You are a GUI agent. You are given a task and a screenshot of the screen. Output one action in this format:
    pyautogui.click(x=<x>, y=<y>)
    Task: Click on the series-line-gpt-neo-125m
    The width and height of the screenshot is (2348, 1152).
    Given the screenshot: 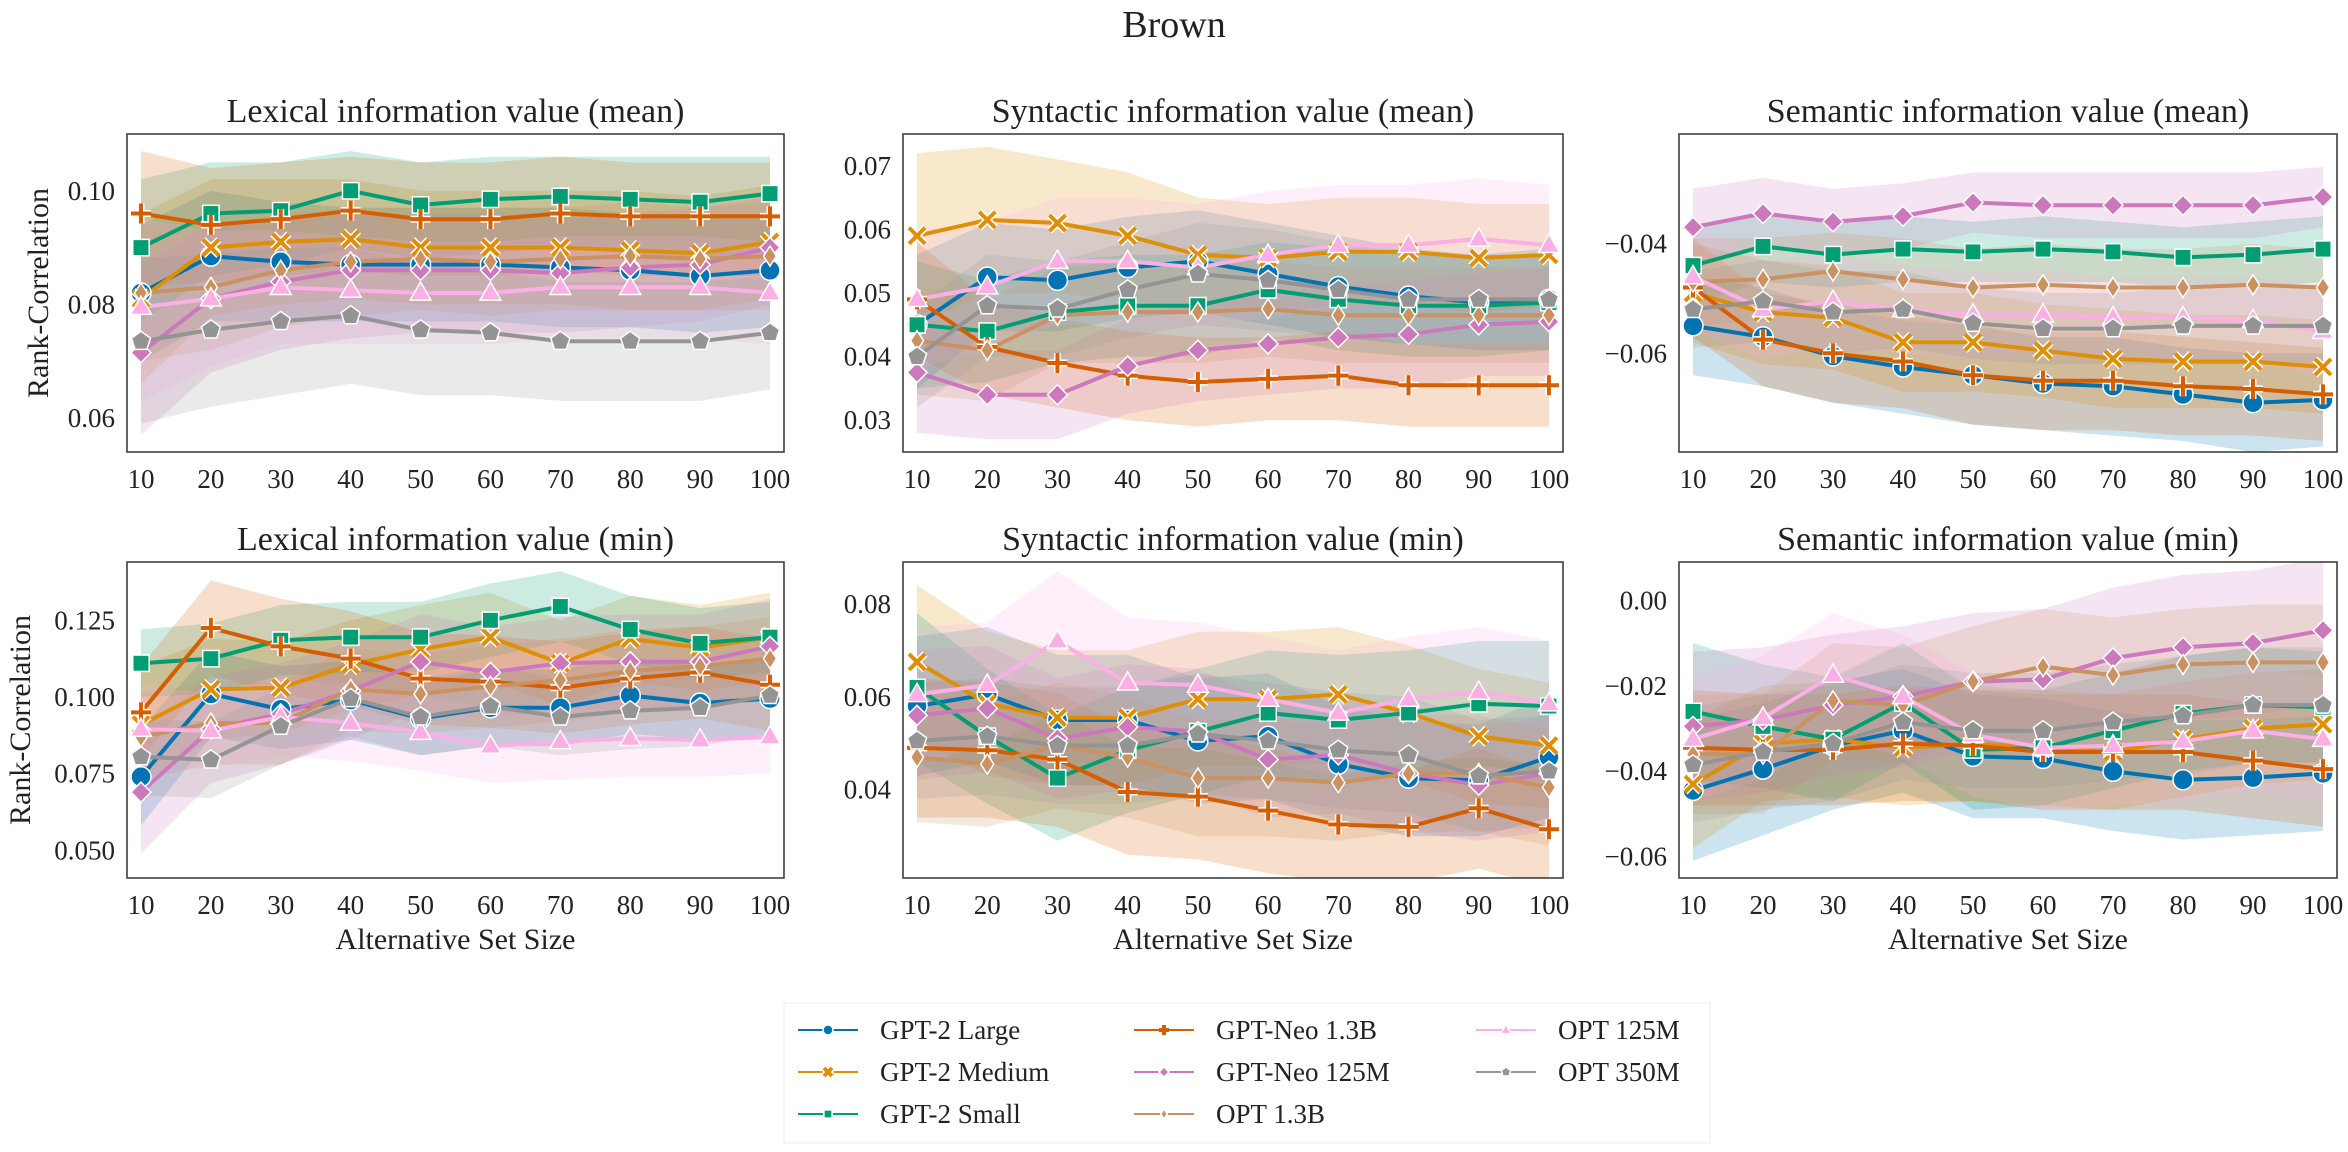 What is the action you would take?
    pyautogui.click(x=1233, y=747)
    